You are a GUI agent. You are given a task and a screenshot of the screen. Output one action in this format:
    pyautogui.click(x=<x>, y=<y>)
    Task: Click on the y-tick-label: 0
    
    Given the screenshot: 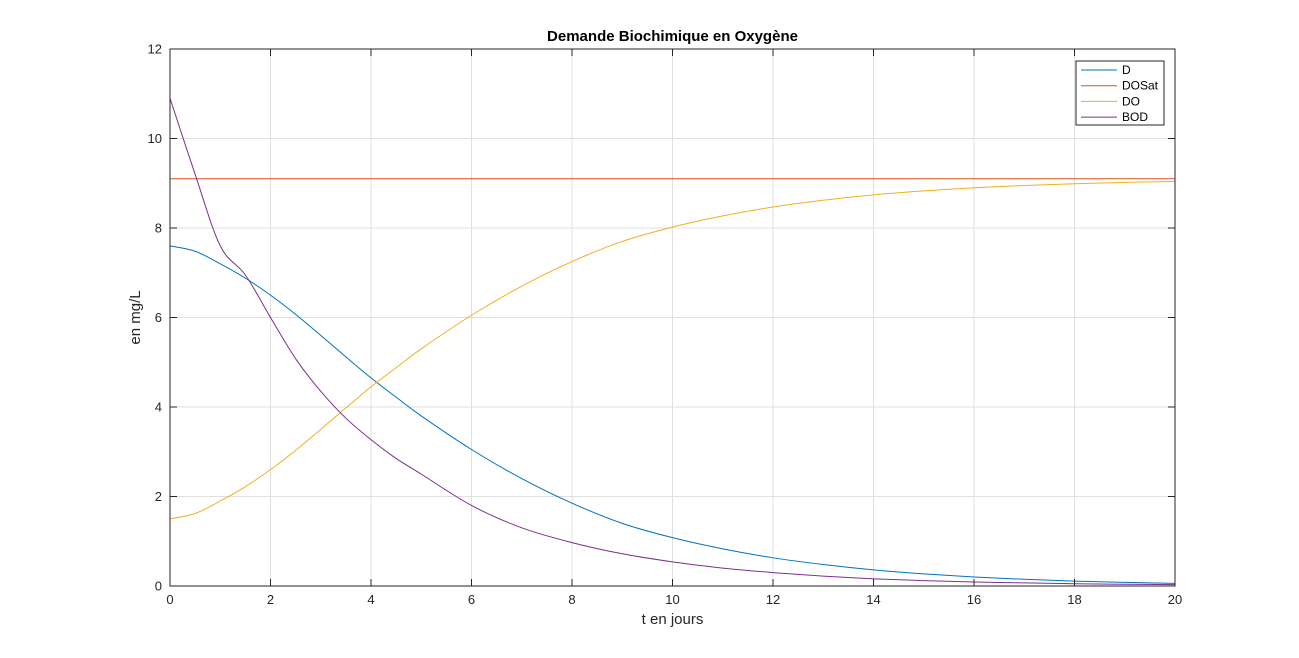 What is the action you would take?
    pyautogui.click(x=158, y=586)
    